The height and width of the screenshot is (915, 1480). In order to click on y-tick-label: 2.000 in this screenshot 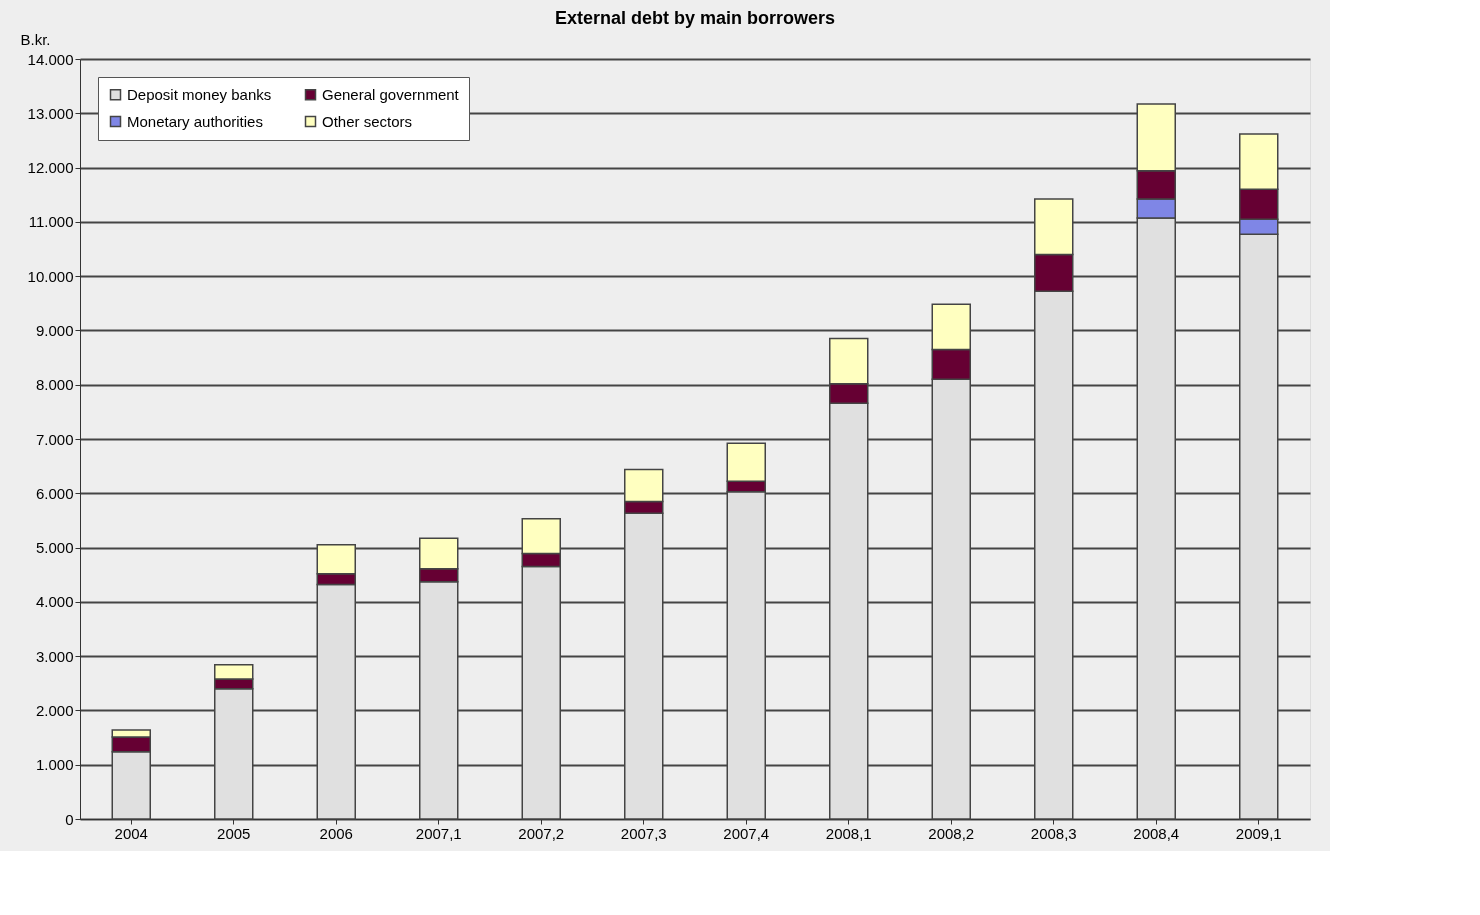, I will do `click(54, 710)`.